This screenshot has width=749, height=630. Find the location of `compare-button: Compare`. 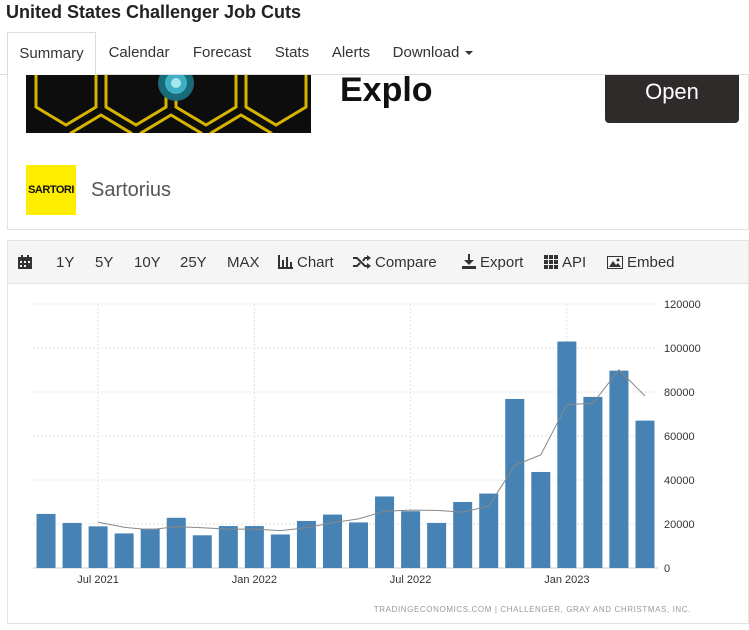

compare-button: Compare is located at coordinates (395, 263).